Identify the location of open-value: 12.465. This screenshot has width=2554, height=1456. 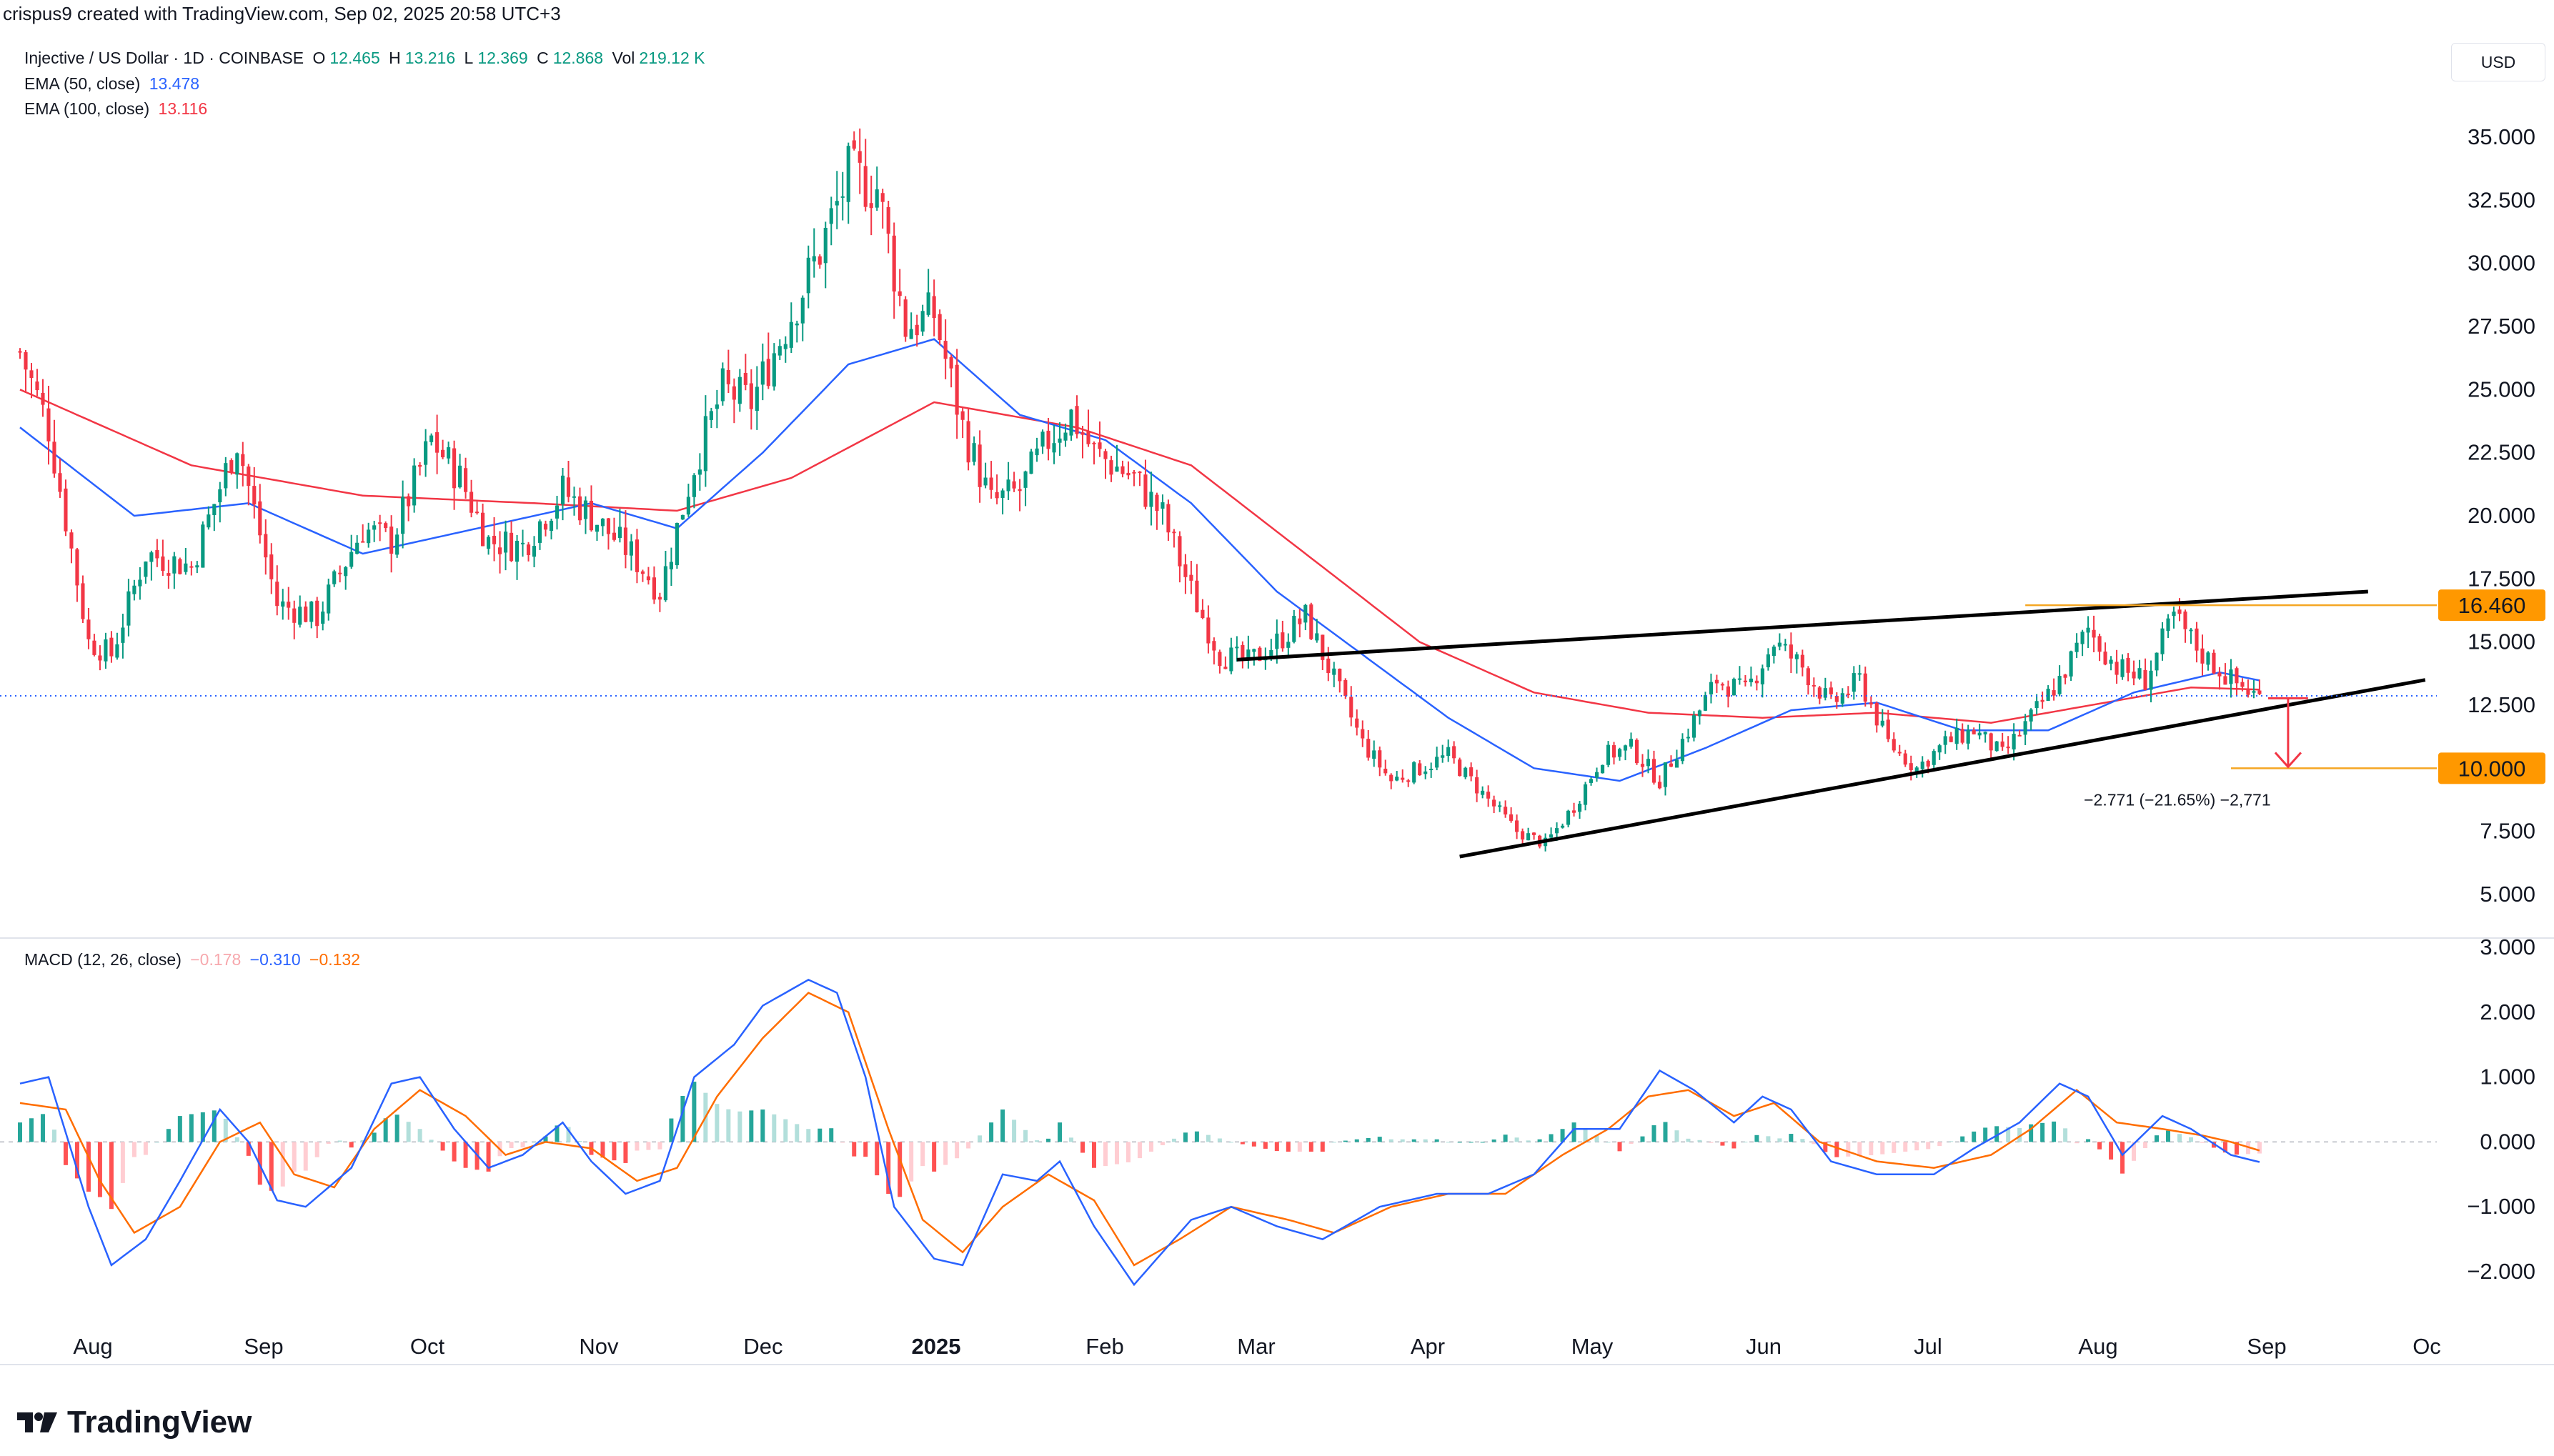
(354, 58).